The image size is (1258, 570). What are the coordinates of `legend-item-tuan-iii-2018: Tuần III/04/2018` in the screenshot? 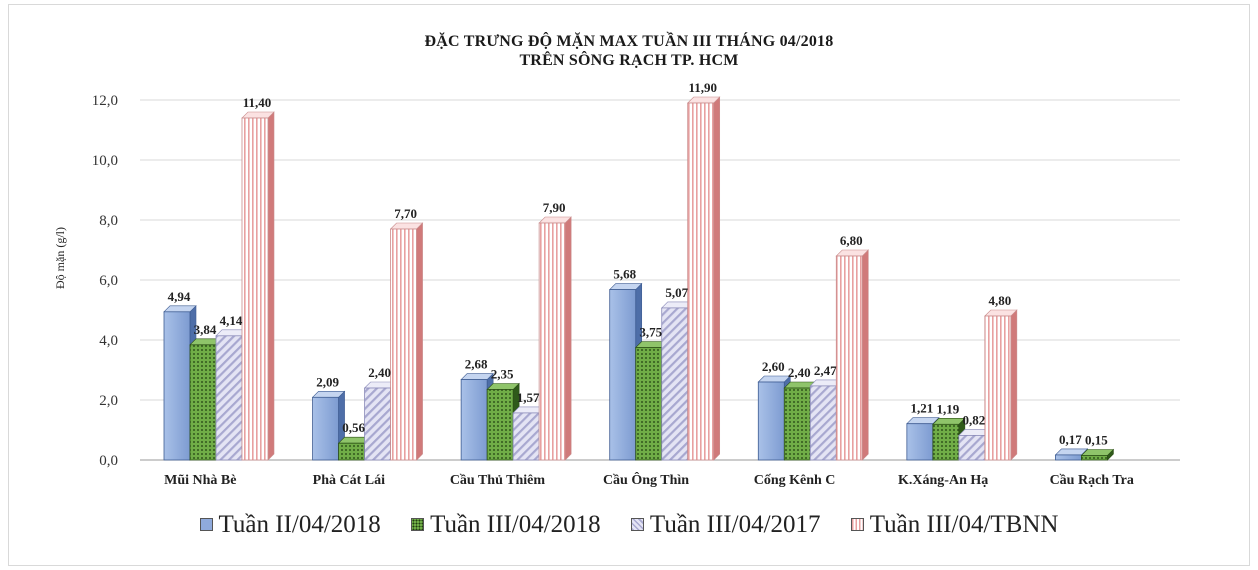 It's located at (506, 525).